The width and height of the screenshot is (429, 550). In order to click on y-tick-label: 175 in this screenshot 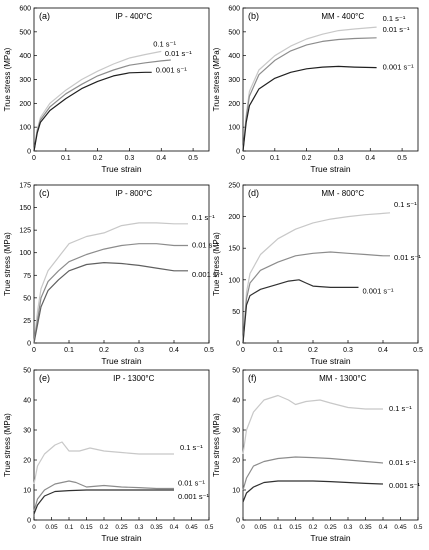, I will do `click(25, 186)`.